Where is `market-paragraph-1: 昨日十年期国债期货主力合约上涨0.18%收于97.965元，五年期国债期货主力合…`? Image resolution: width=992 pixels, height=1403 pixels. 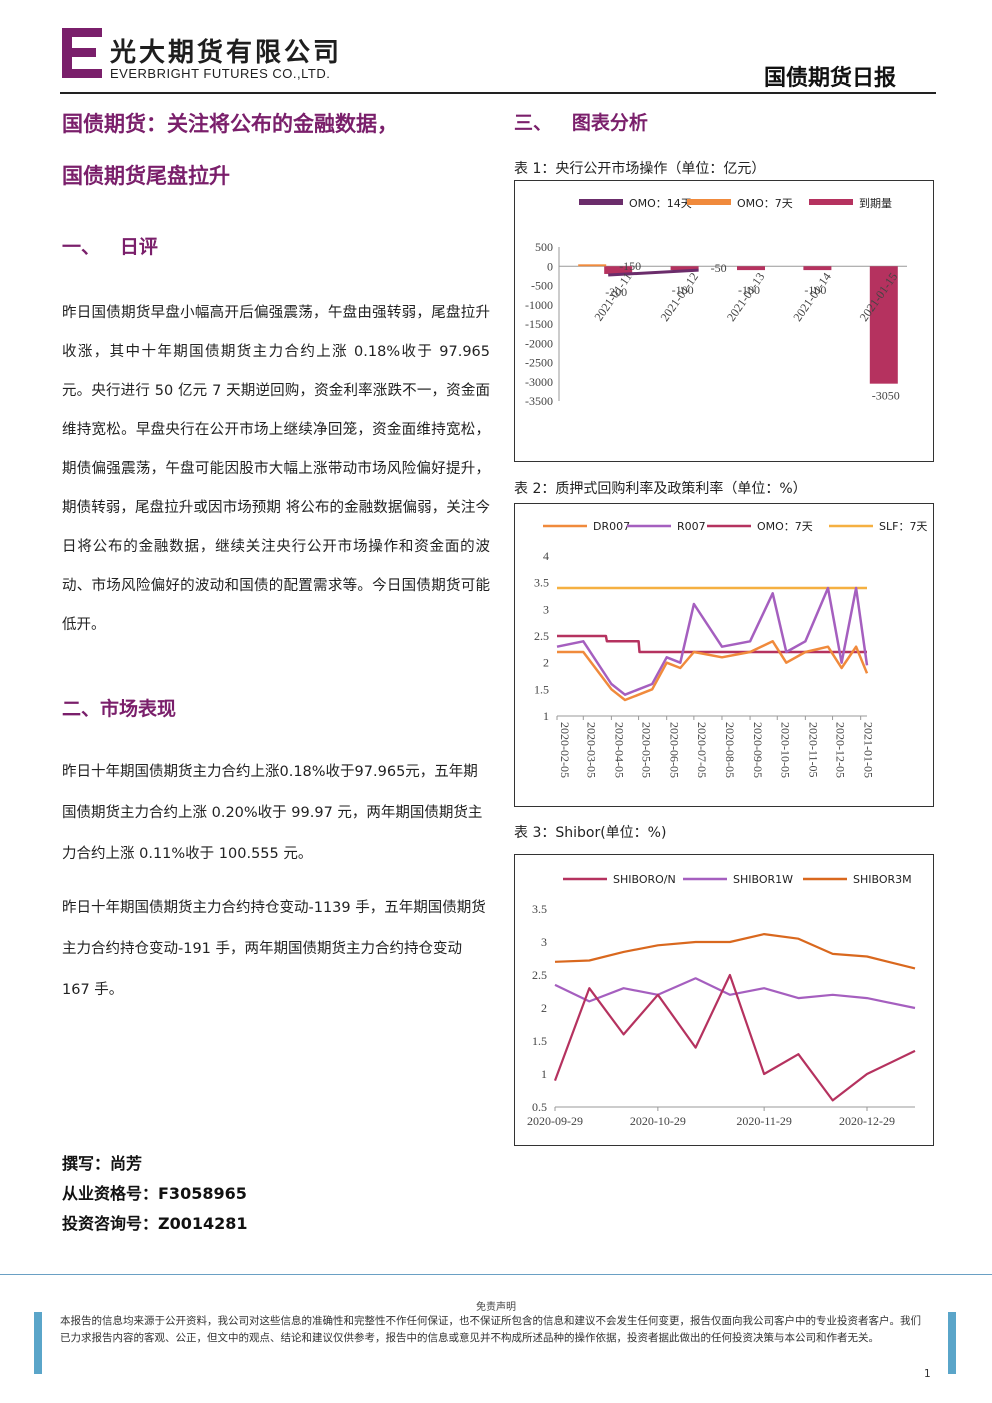 market-paragraph-1: 昨日十年期国债期货主力合约上涨0.18%收于97.965元，五年期国债期货主力合… is located at coordinates (272, 813).